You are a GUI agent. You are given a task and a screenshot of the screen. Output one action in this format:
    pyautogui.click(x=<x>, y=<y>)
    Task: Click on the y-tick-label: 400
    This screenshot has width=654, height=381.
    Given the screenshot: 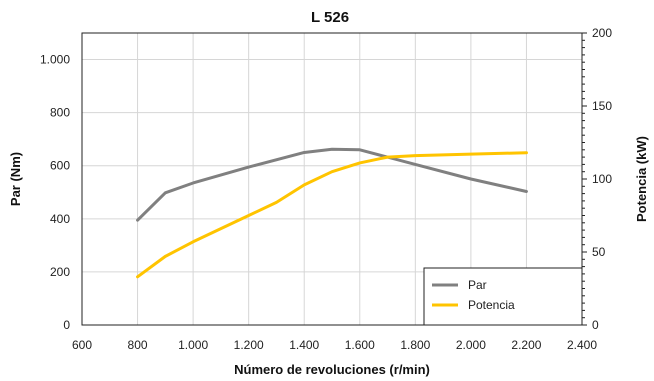 What is the action you would take?
    pyautogui.click(x=60, y=219)
    